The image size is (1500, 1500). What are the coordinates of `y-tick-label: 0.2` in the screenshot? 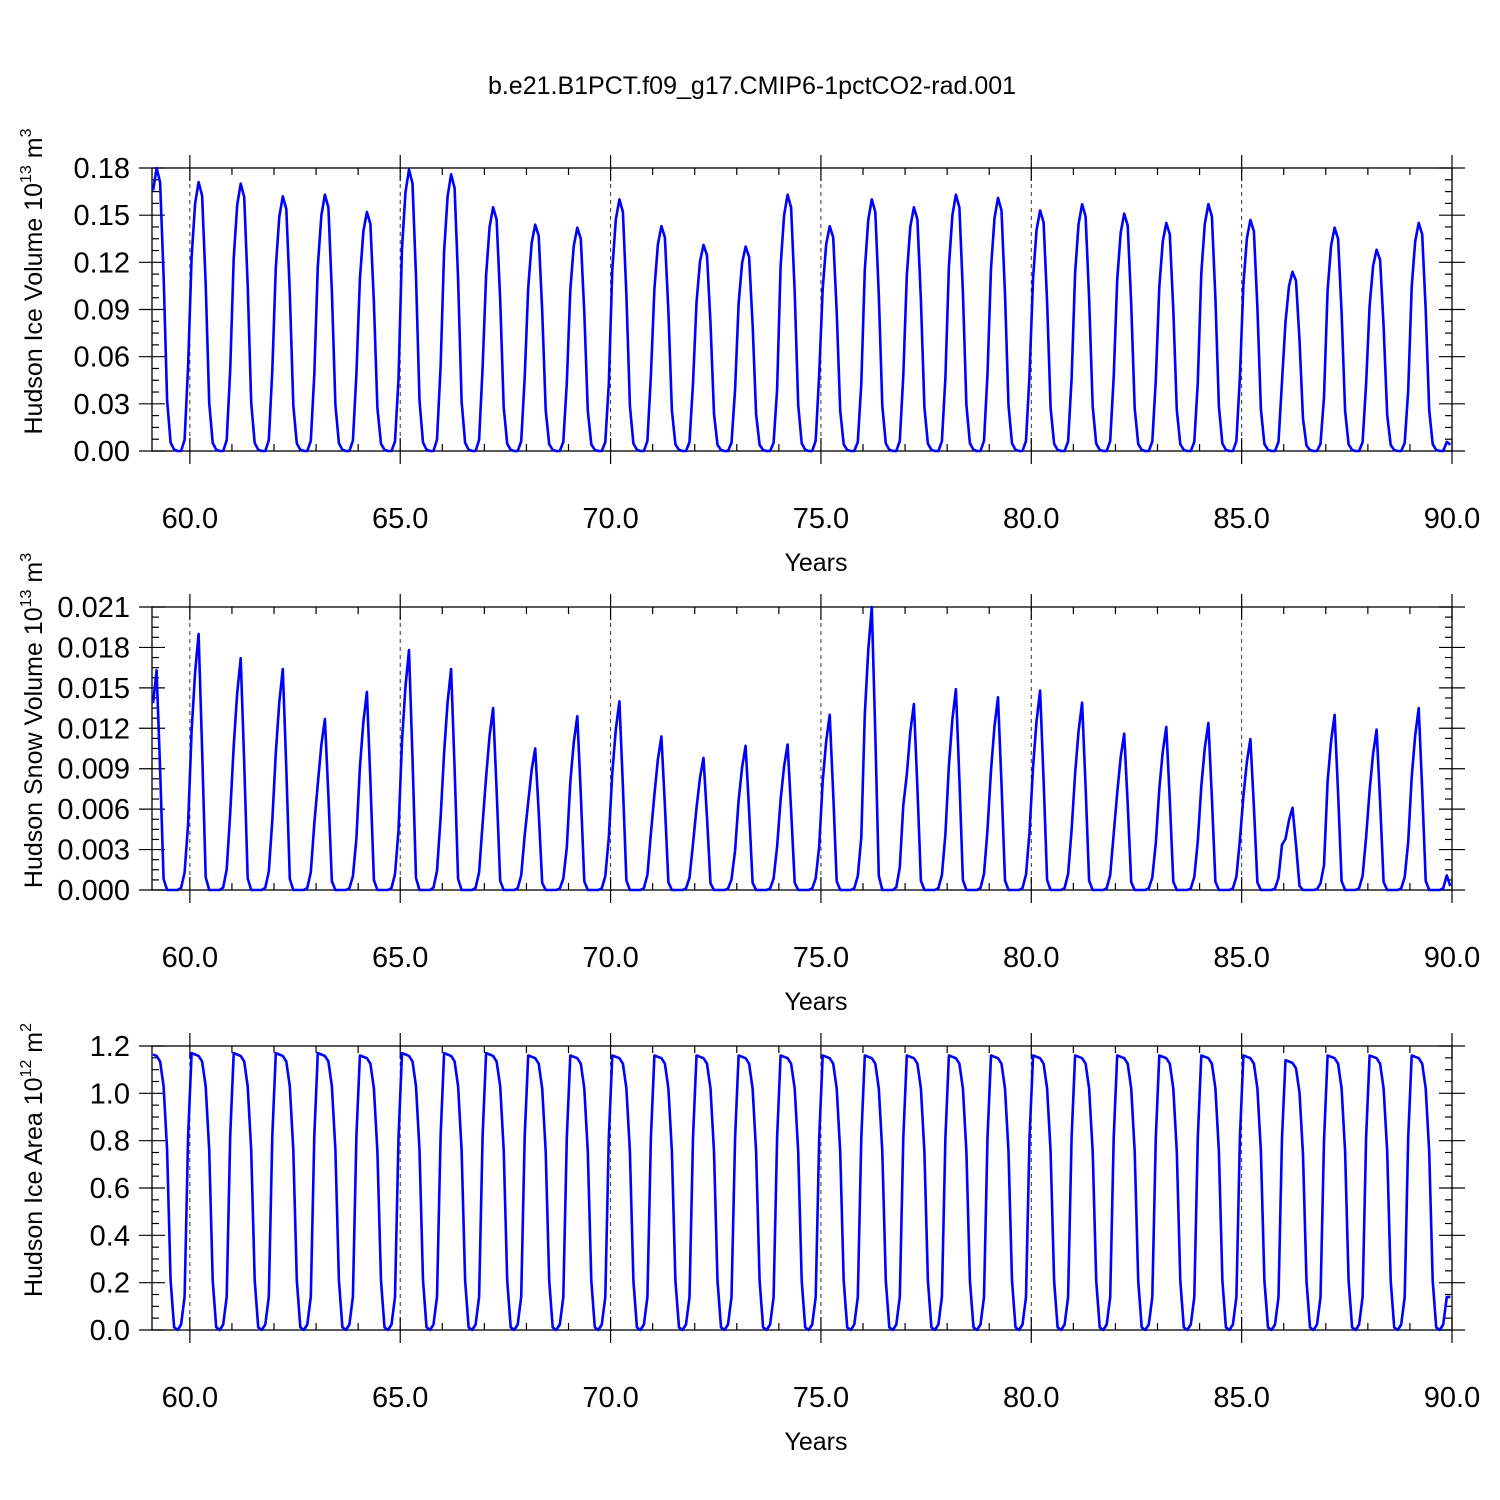 It's located at (110, 1284).